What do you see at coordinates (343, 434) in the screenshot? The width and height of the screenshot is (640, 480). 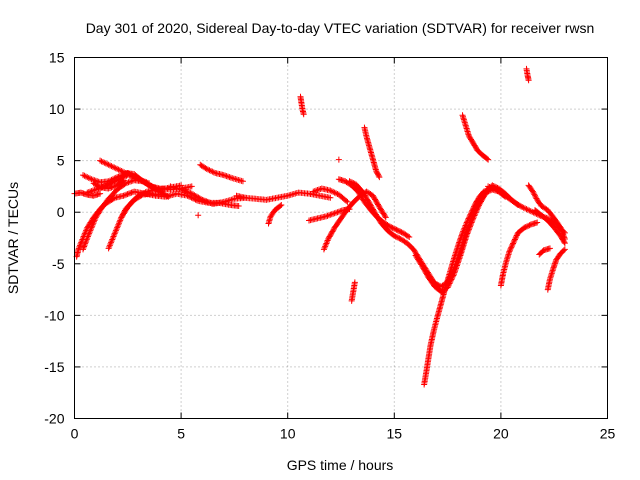 I see `x-tick-labels: 0 5 10 15 20 25` at bounding box center [343, 434].